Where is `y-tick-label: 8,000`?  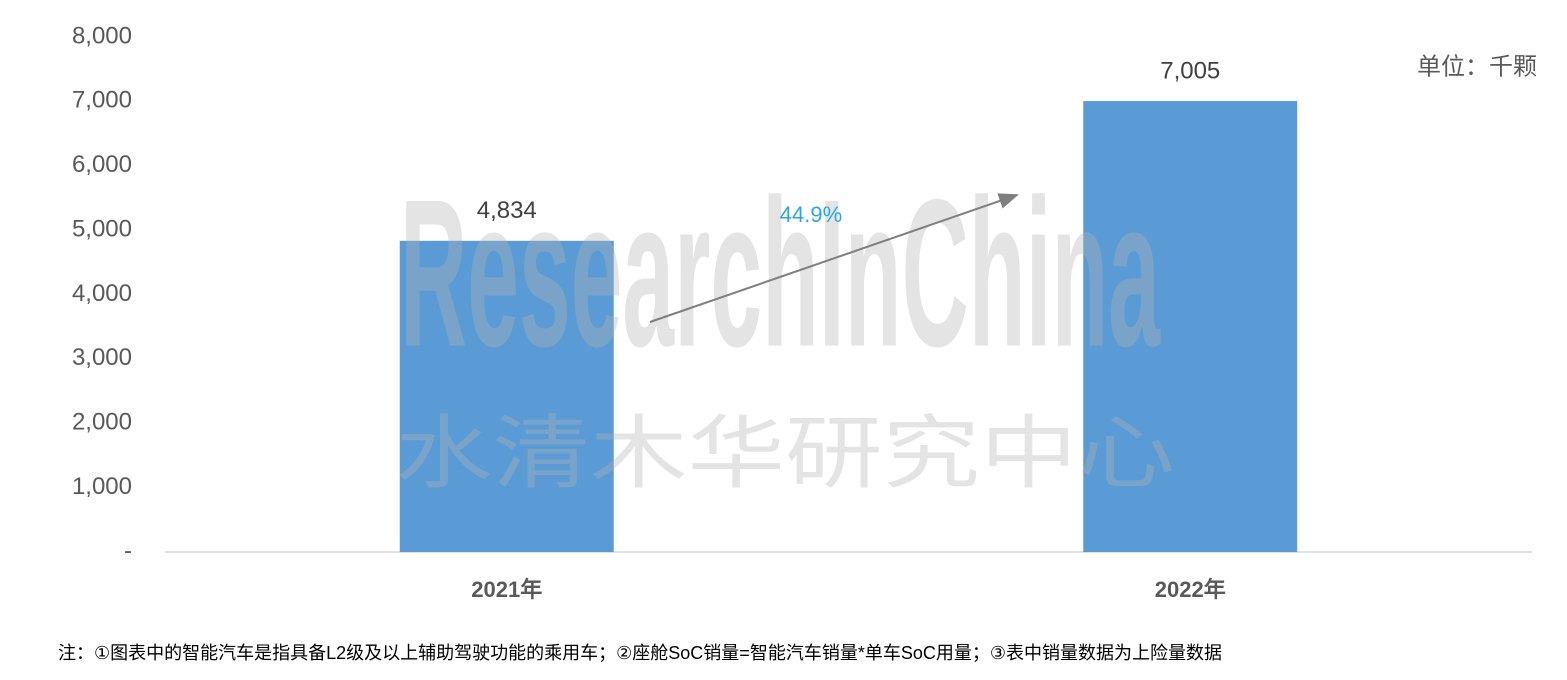
y-tick-label: 8,000 is located at coordinates (102, 35).